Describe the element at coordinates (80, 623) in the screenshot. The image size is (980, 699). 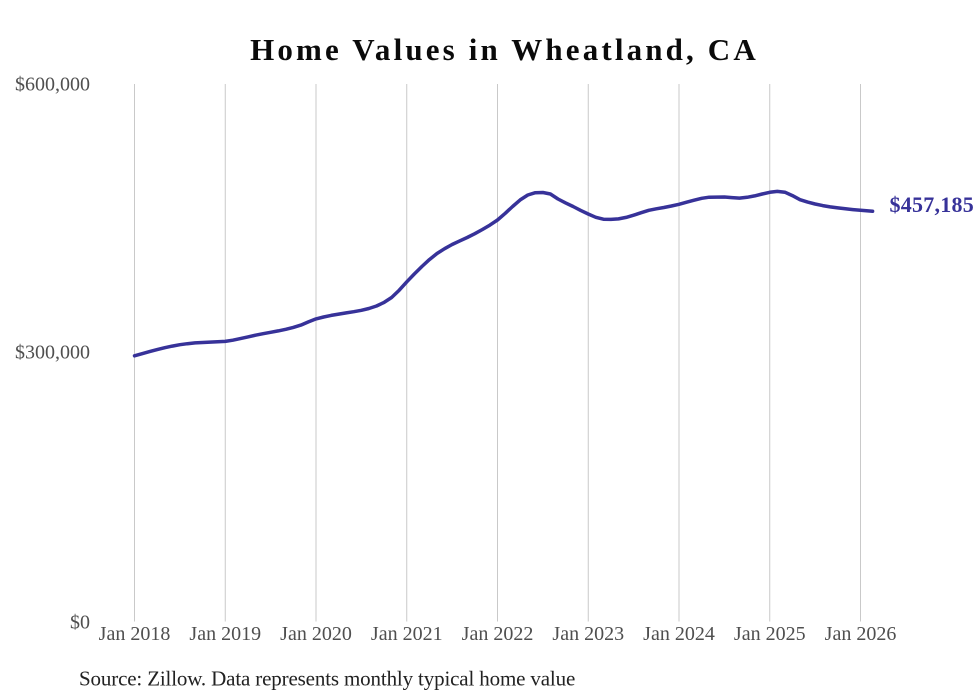
I see `svg-text: $0` at that location.